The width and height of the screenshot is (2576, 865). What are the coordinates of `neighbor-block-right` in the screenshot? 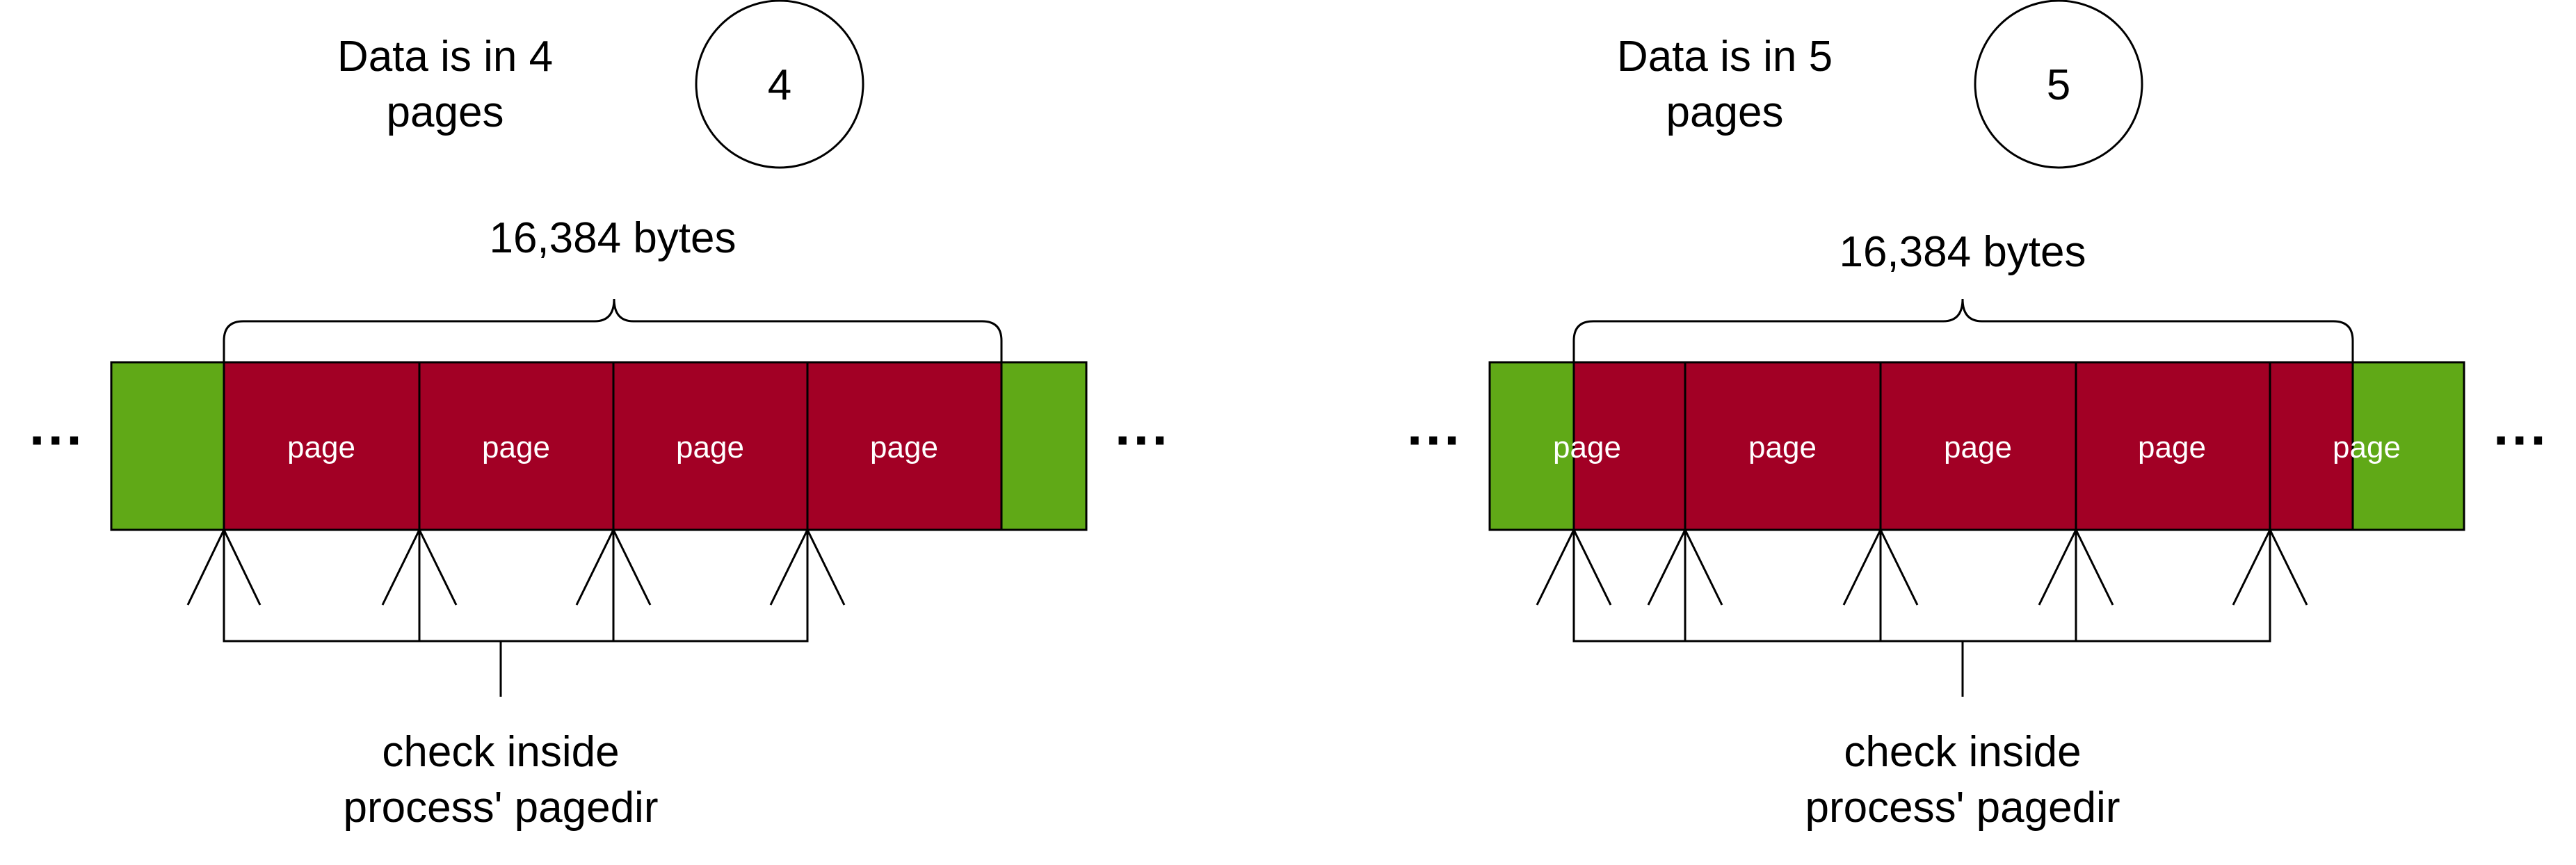 It's located at (1044, 446).